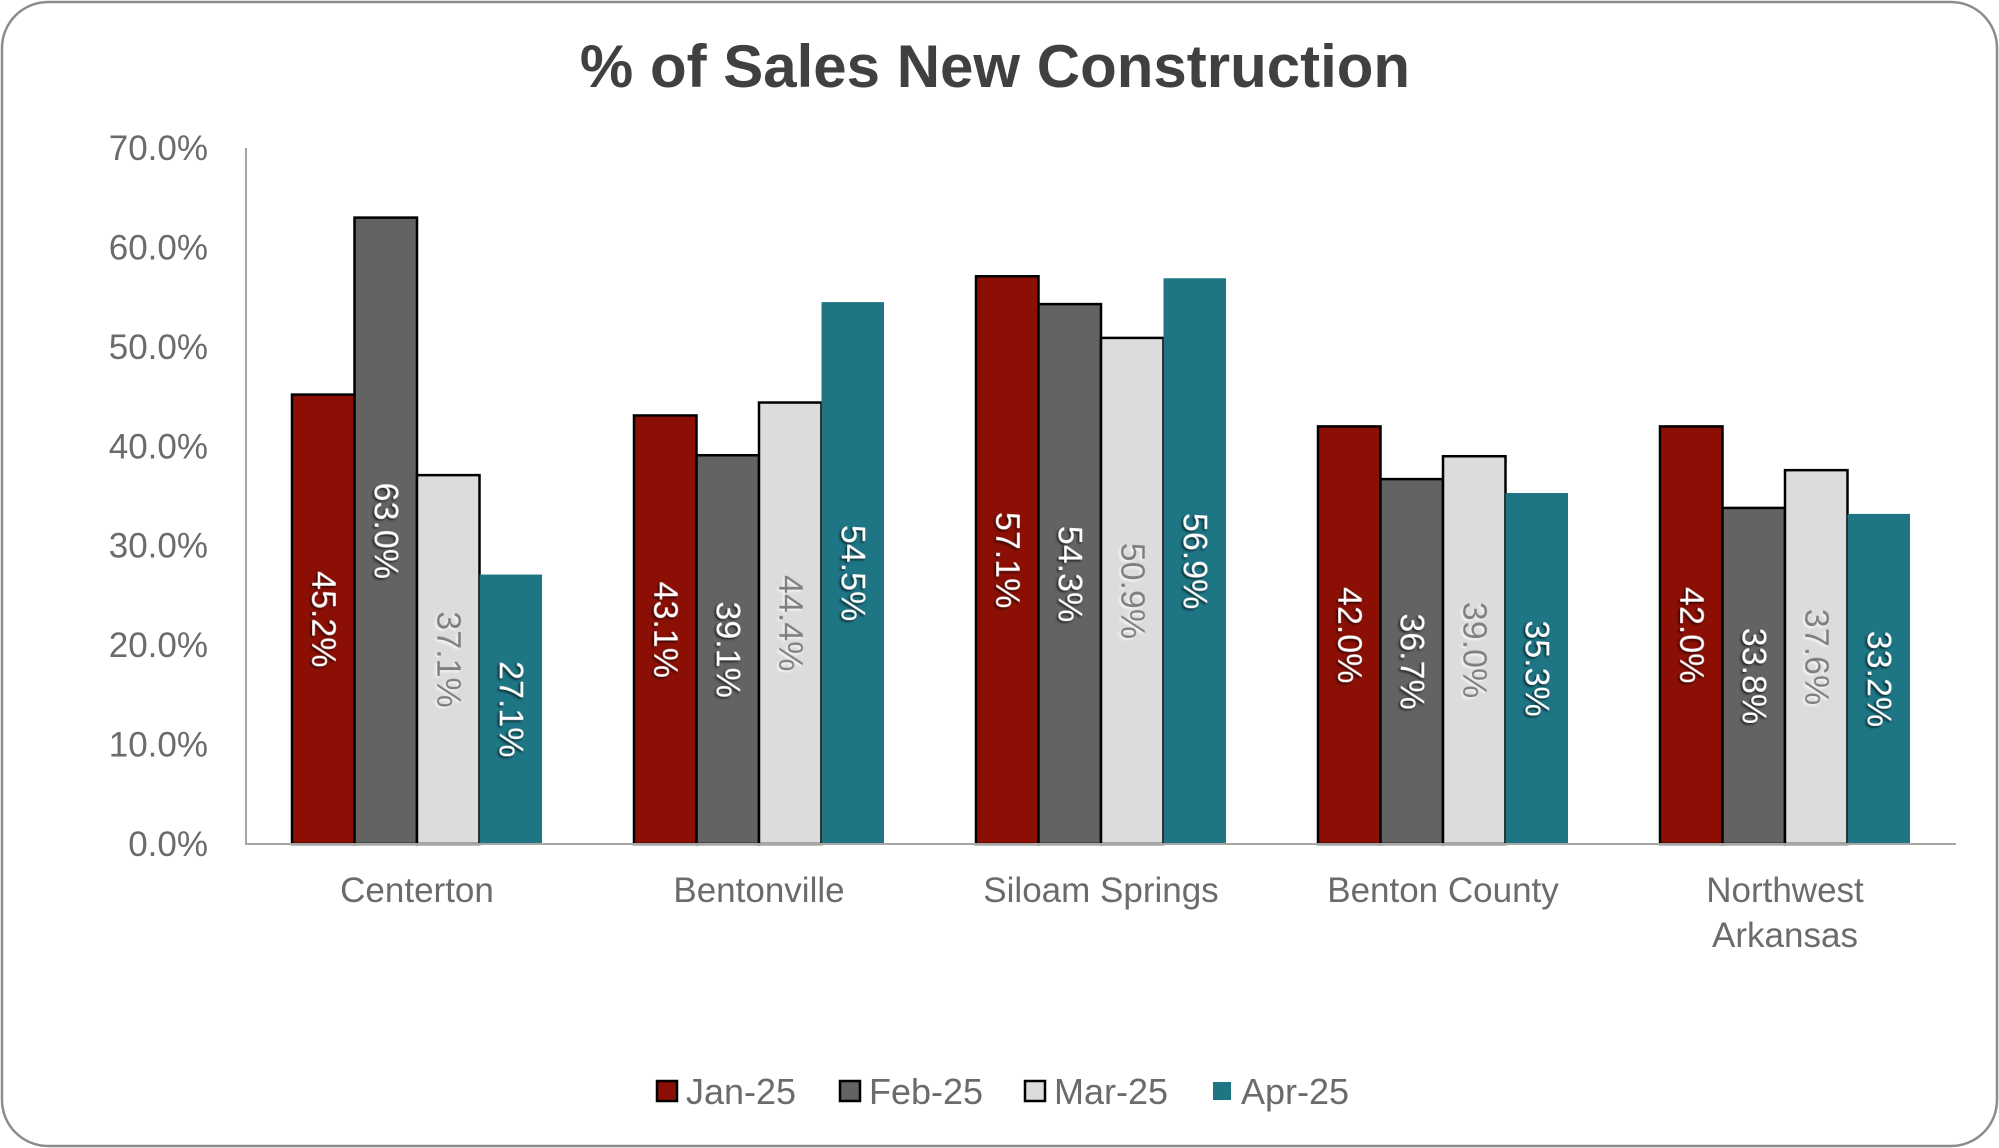  Describe the element at coordinates (995, 66) in the screenshot. I see `chart-title: % of Sales New Construction` at that location.